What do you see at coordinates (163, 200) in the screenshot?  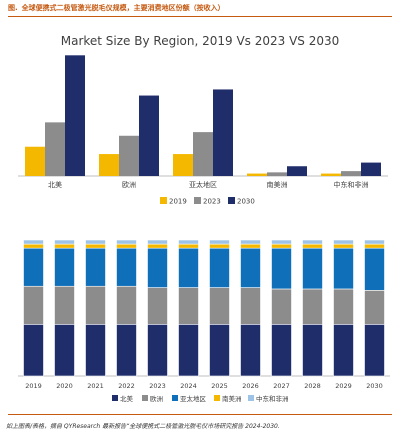 I see `legend-swatch-2019` at bounding box center [163, 200].